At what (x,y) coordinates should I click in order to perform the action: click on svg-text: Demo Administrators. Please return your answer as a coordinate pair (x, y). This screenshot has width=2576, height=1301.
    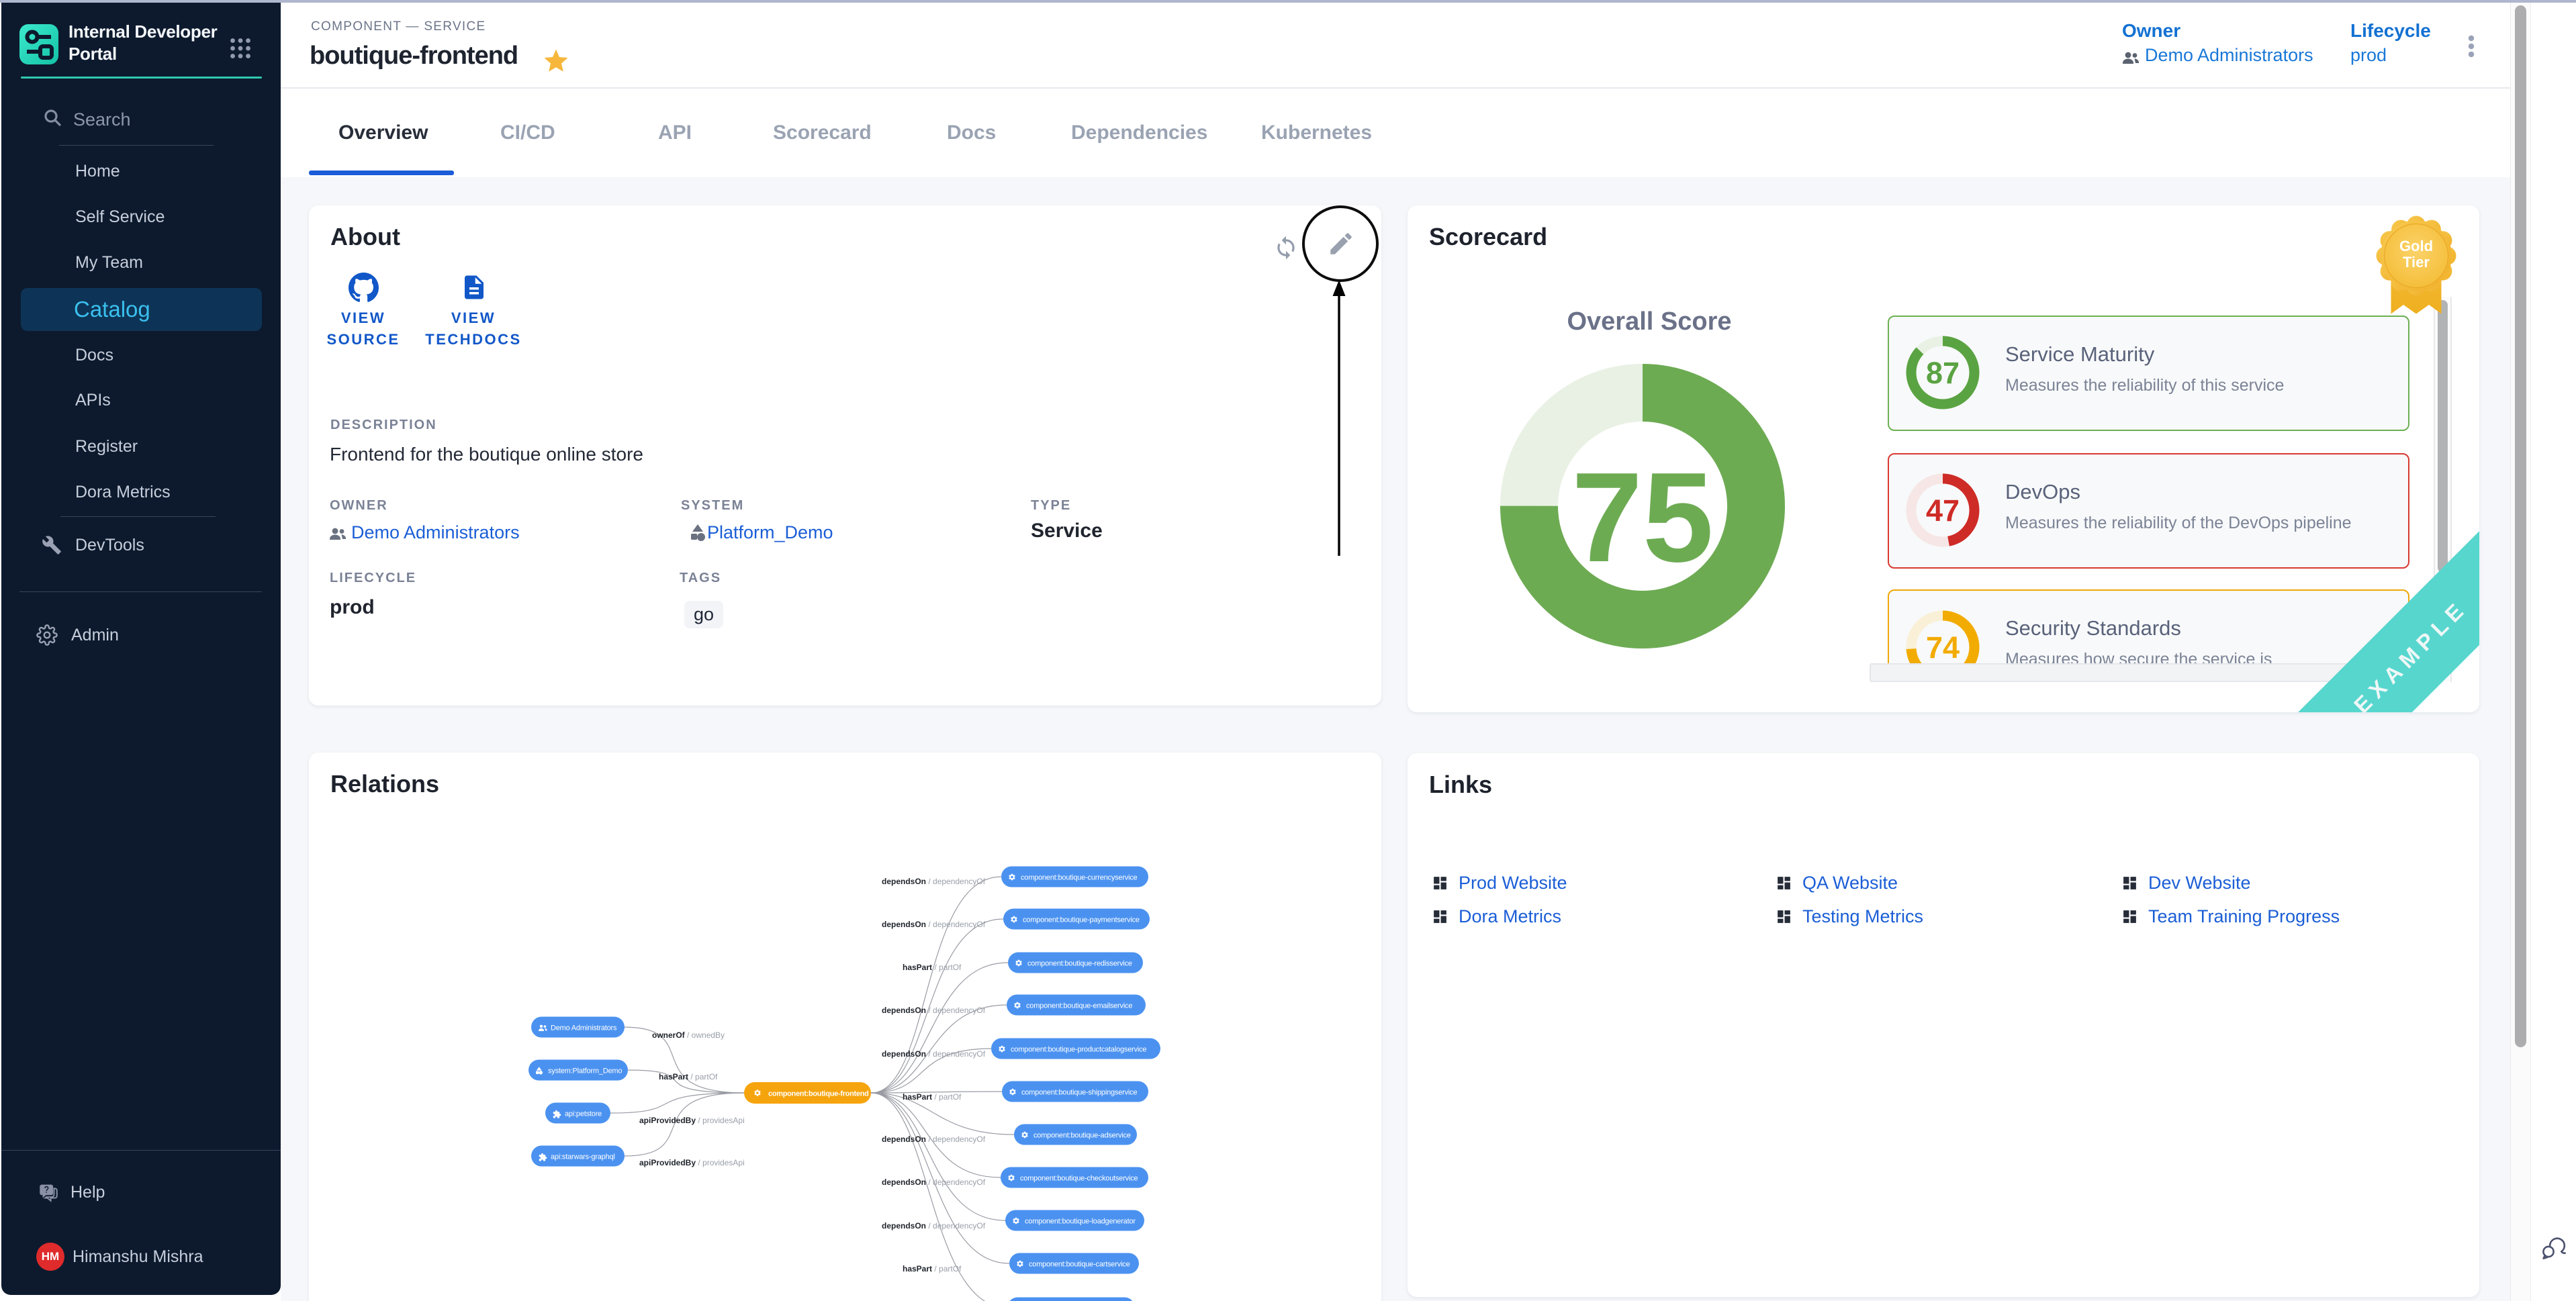
    Looking at the image, I should click on (584, 1028).